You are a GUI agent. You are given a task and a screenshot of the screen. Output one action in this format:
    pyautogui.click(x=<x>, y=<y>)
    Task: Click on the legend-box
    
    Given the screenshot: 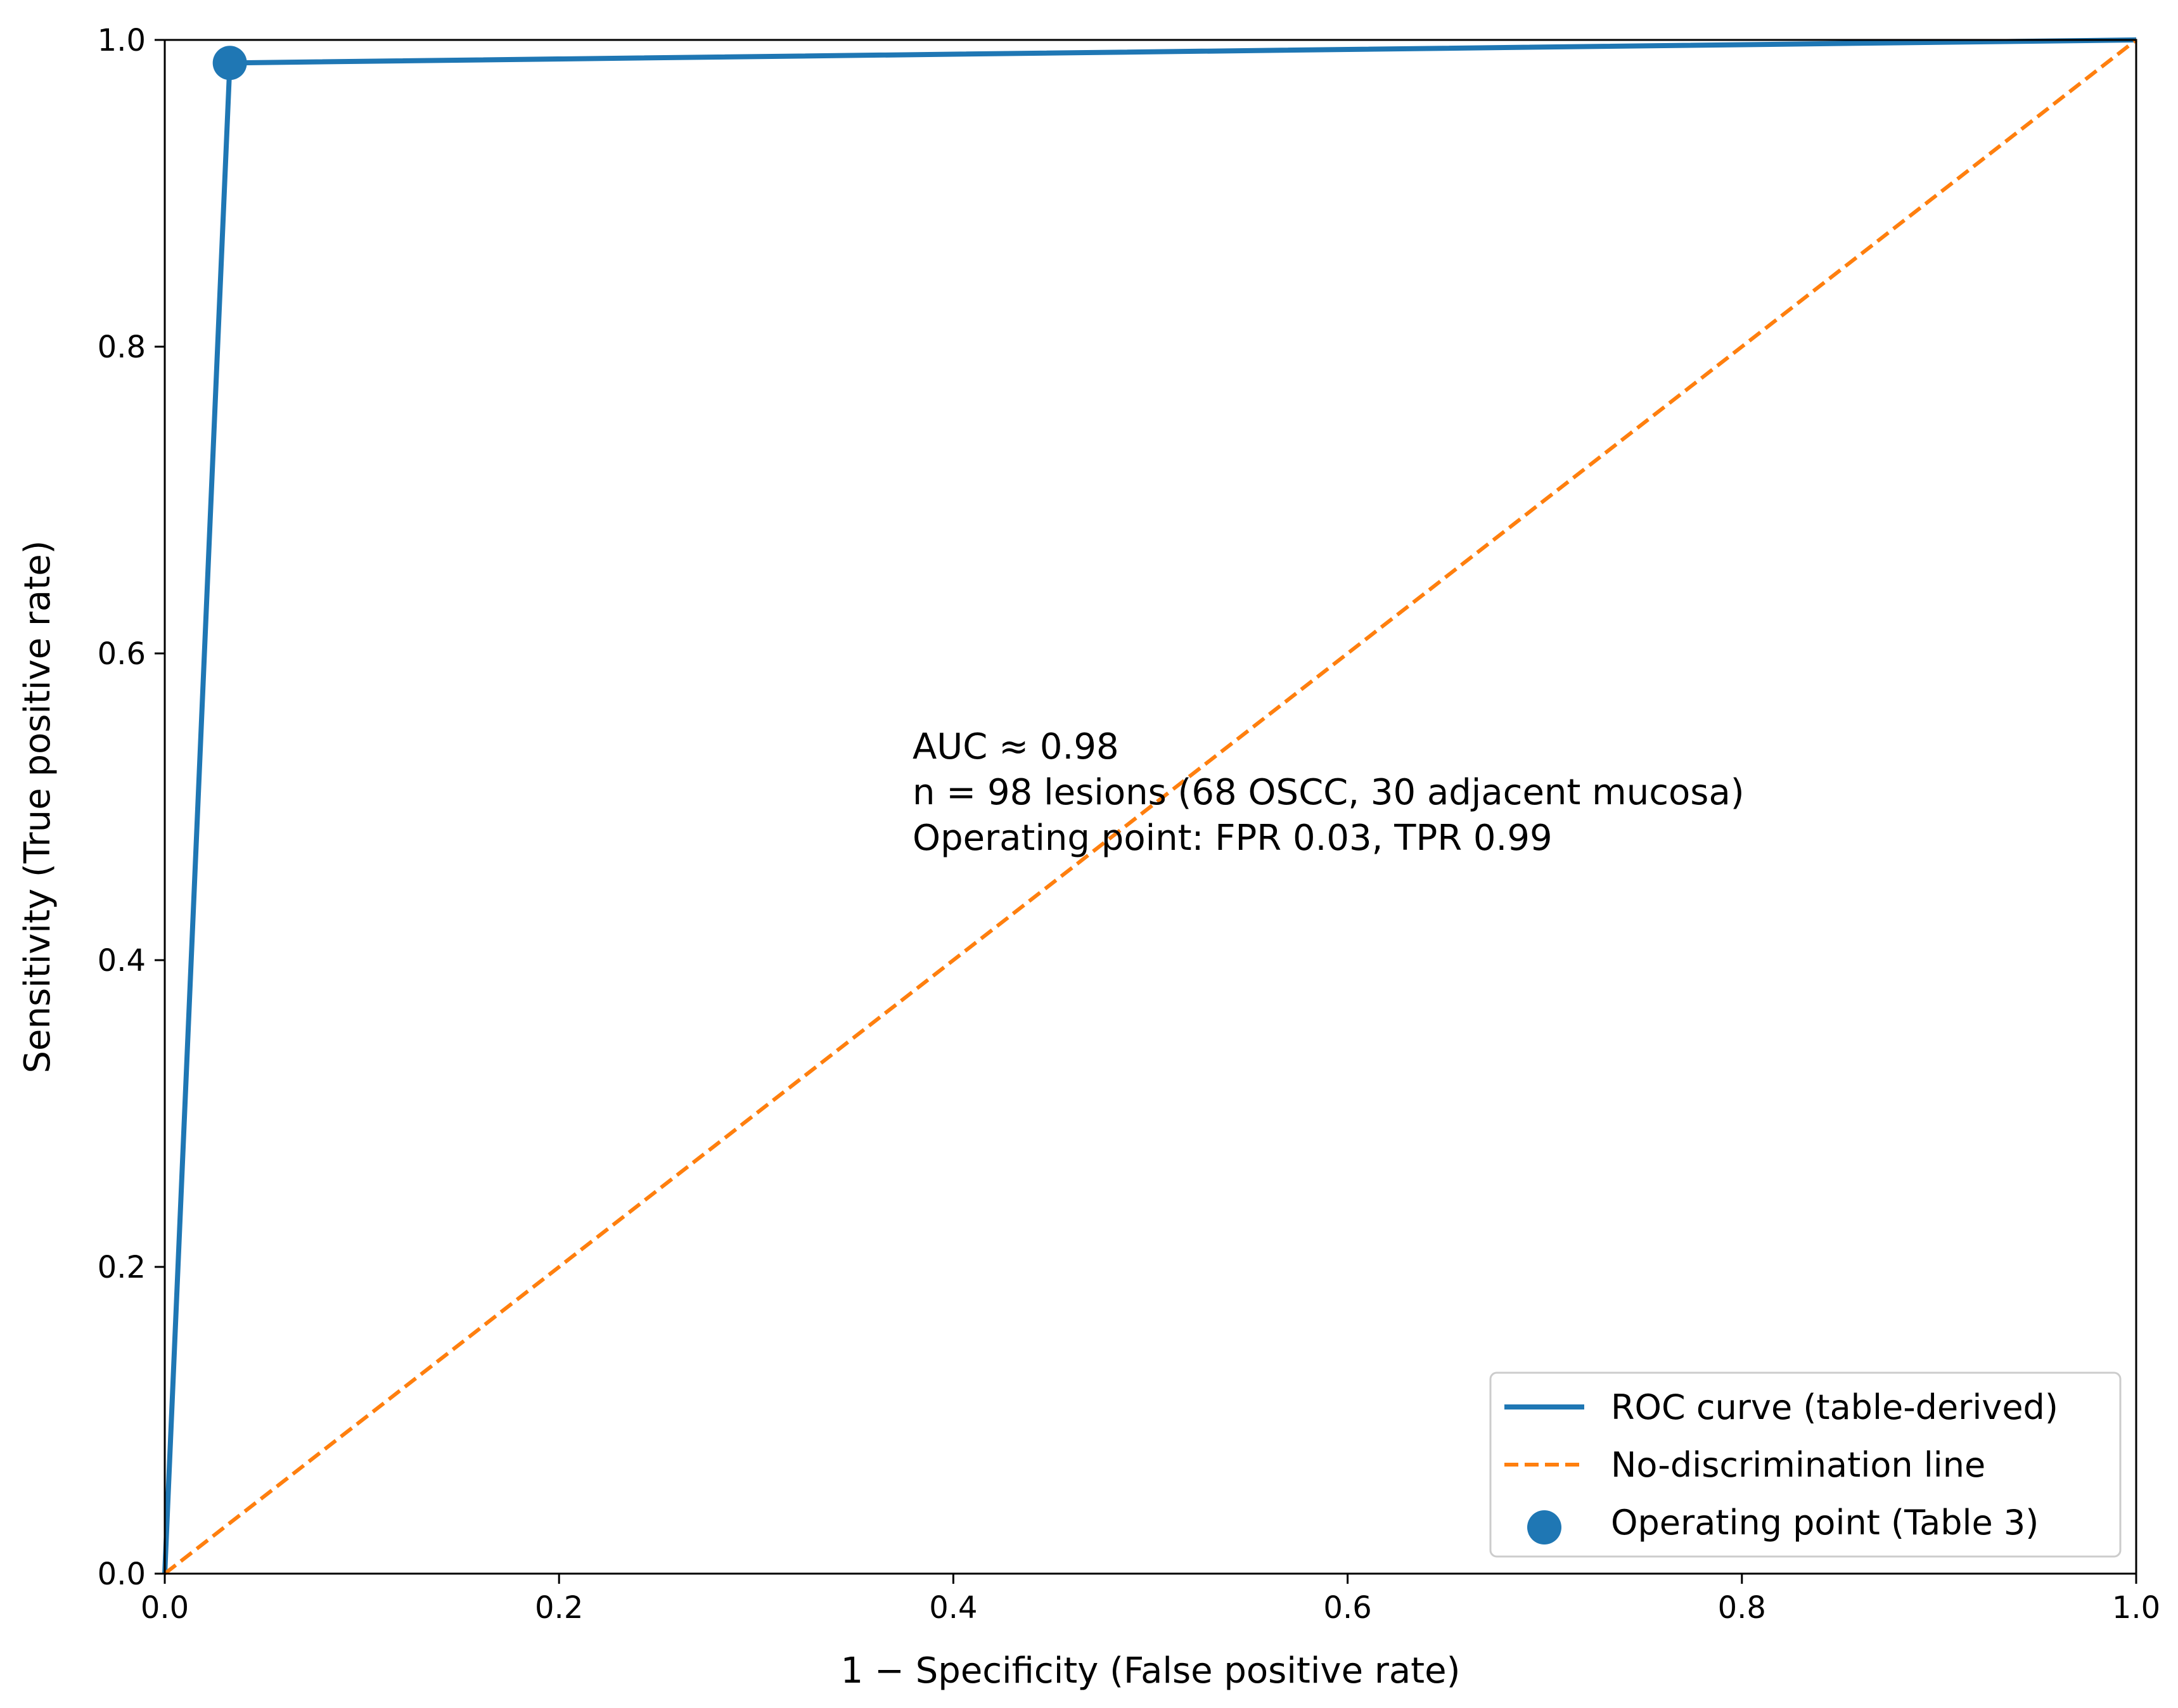 What is the action you would take?
    pyautogui.click(x=1805, y=1464)
    